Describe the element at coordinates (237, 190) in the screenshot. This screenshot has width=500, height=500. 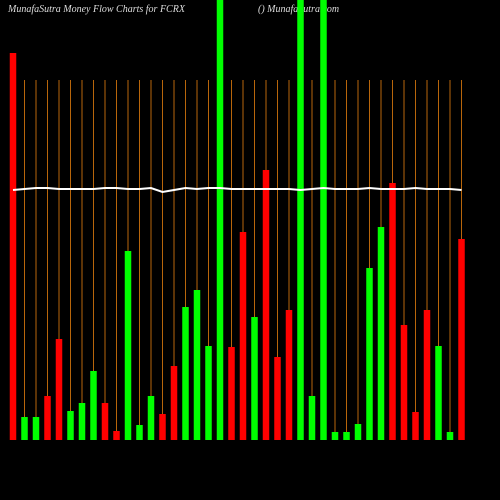
I see `money-flow-line` at that location.